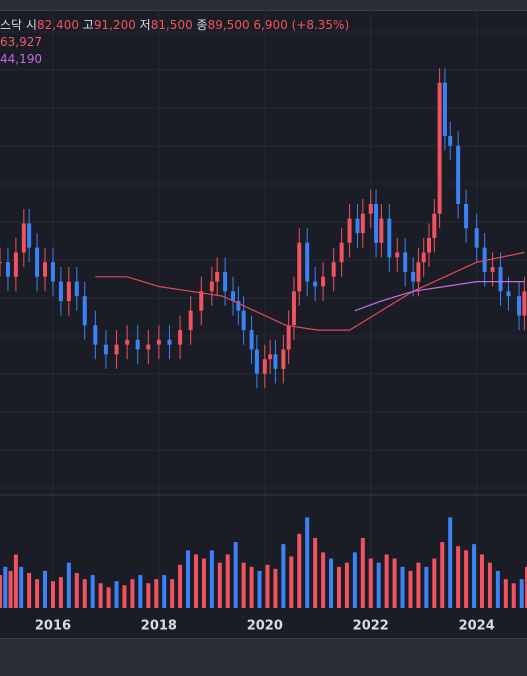  Describe the element at coordinates (371, 626) in the screenshot. I see `x-axis-tick-label: 2022` at that location.